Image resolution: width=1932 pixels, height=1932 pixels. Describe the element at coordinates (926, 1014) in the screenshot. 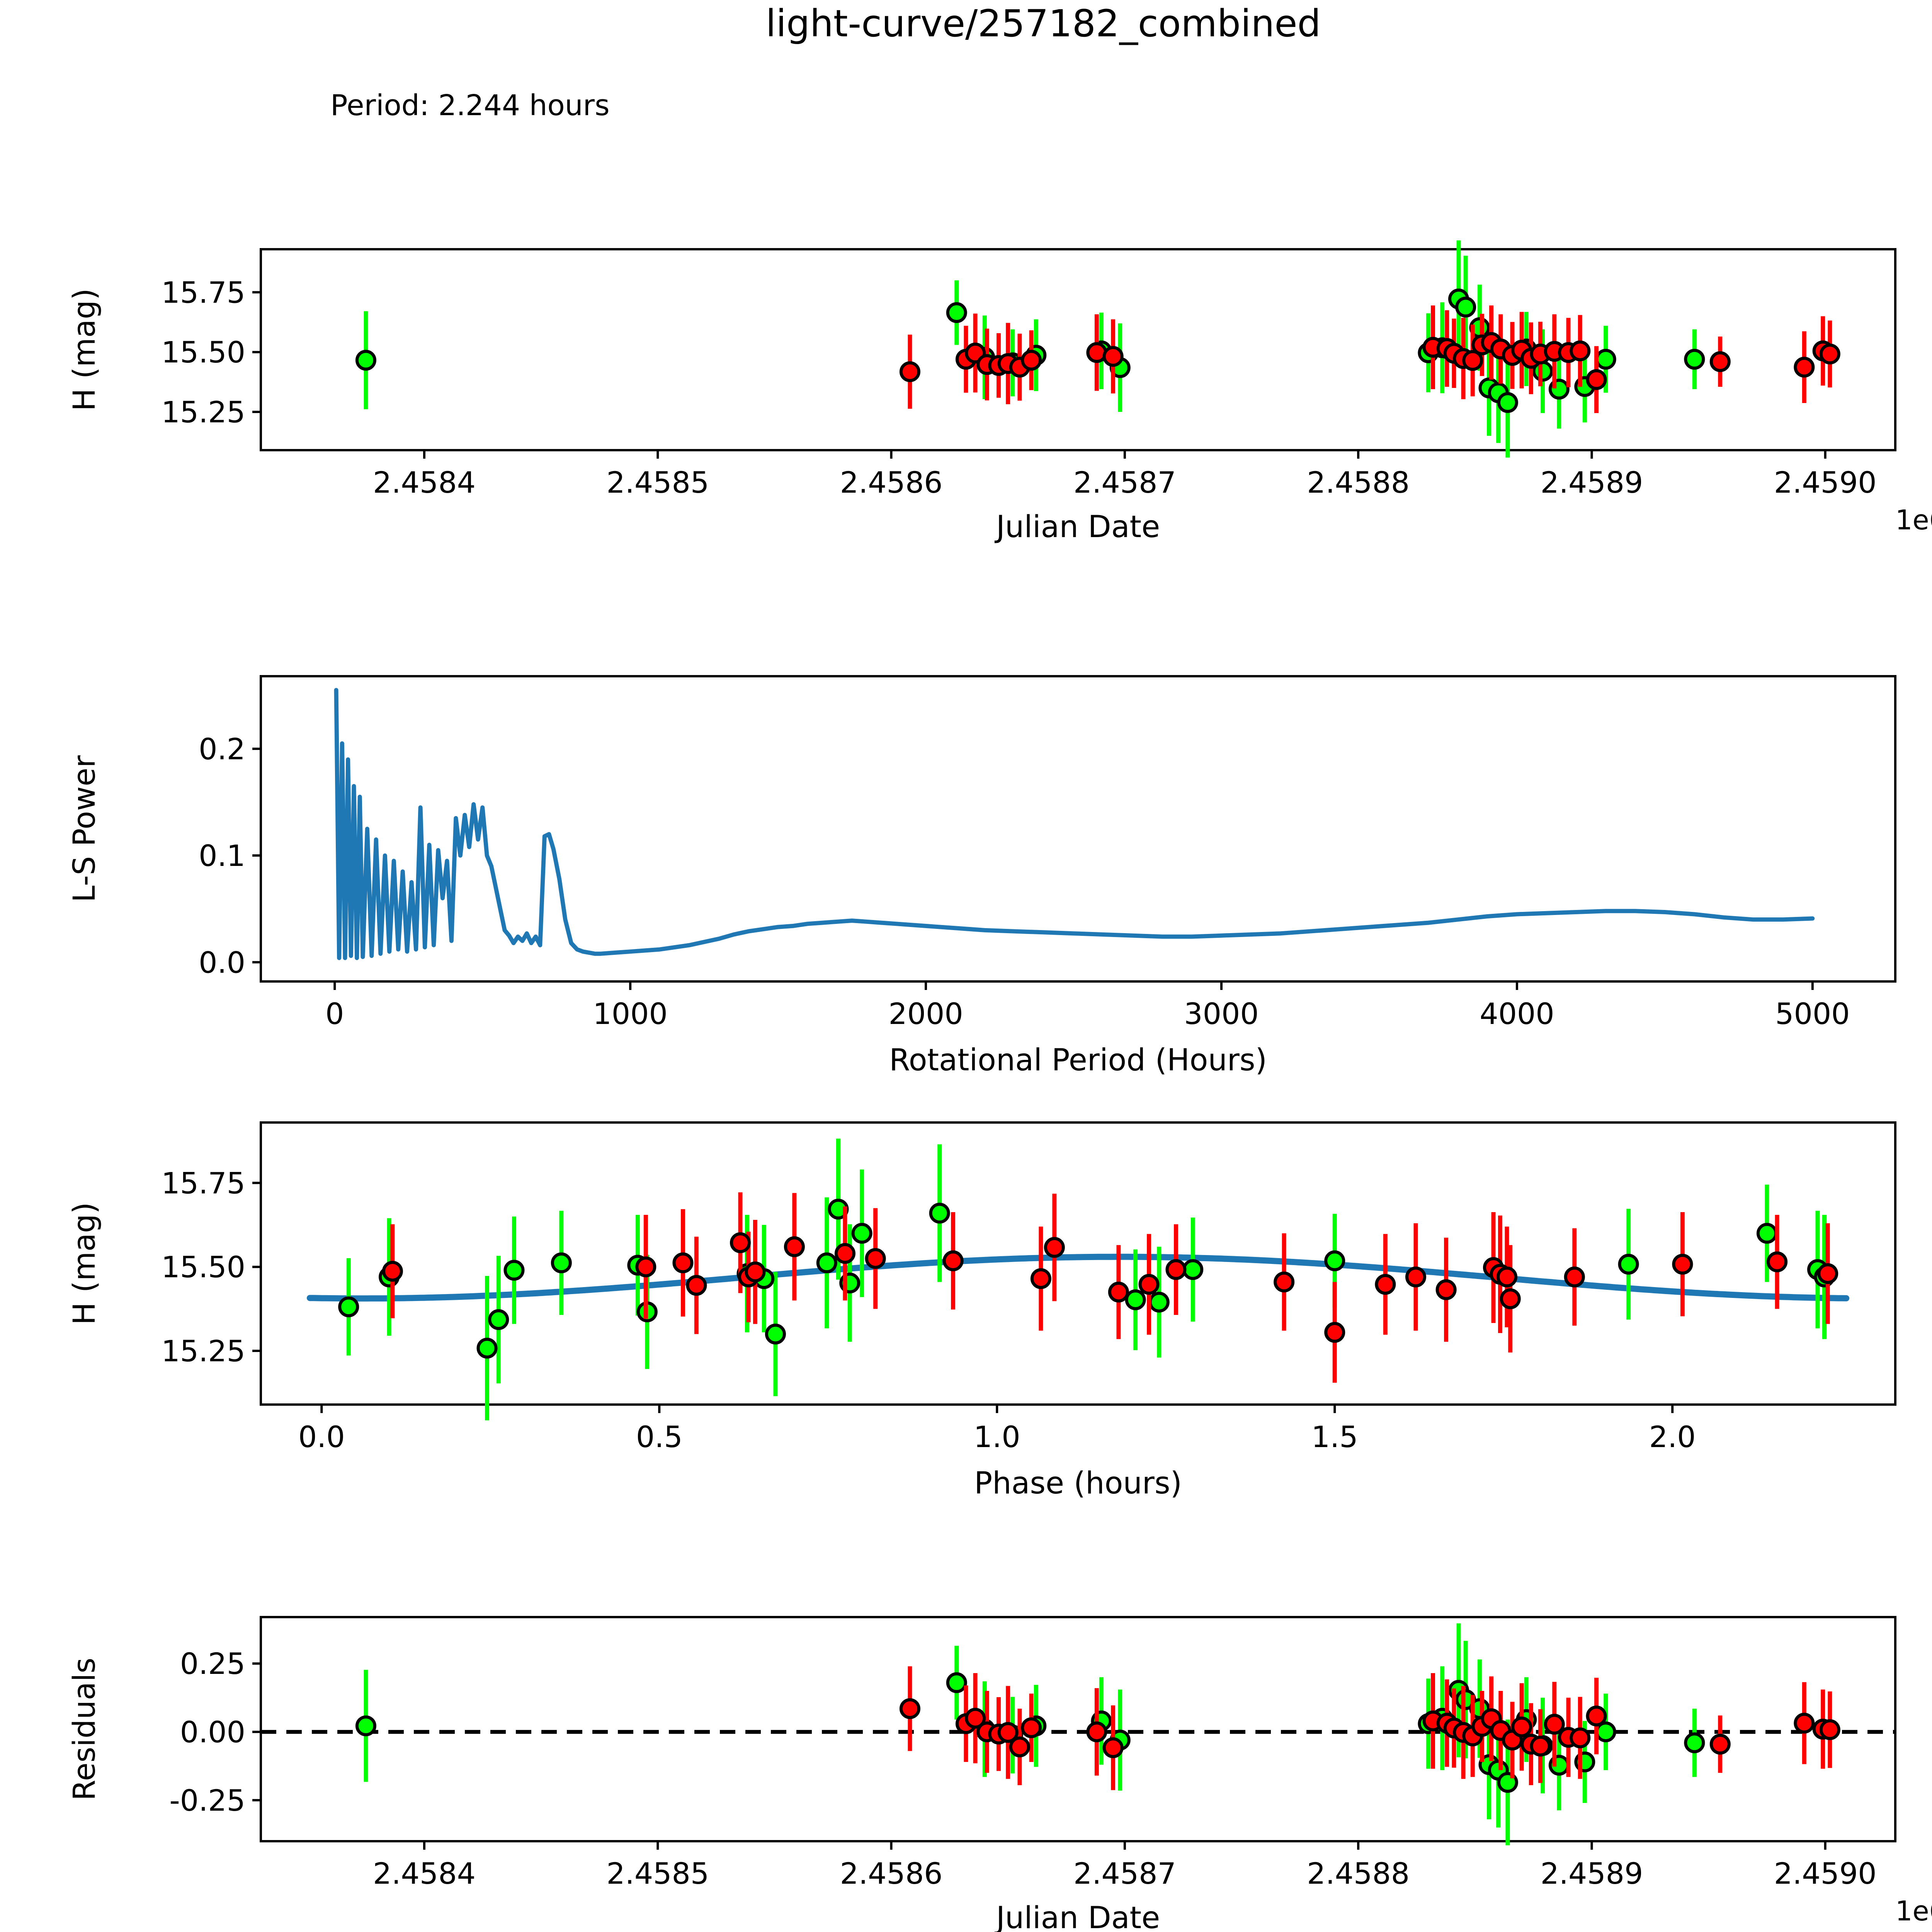

I see `x-tick-label: 2000` at that location.